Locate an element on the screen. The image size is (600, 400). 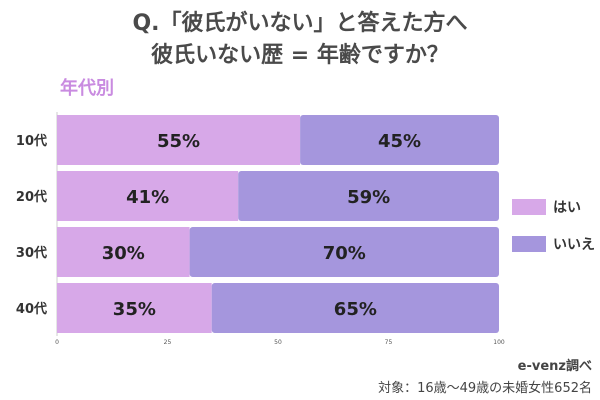
data-label: 55% is located at coordinates (178, 141).